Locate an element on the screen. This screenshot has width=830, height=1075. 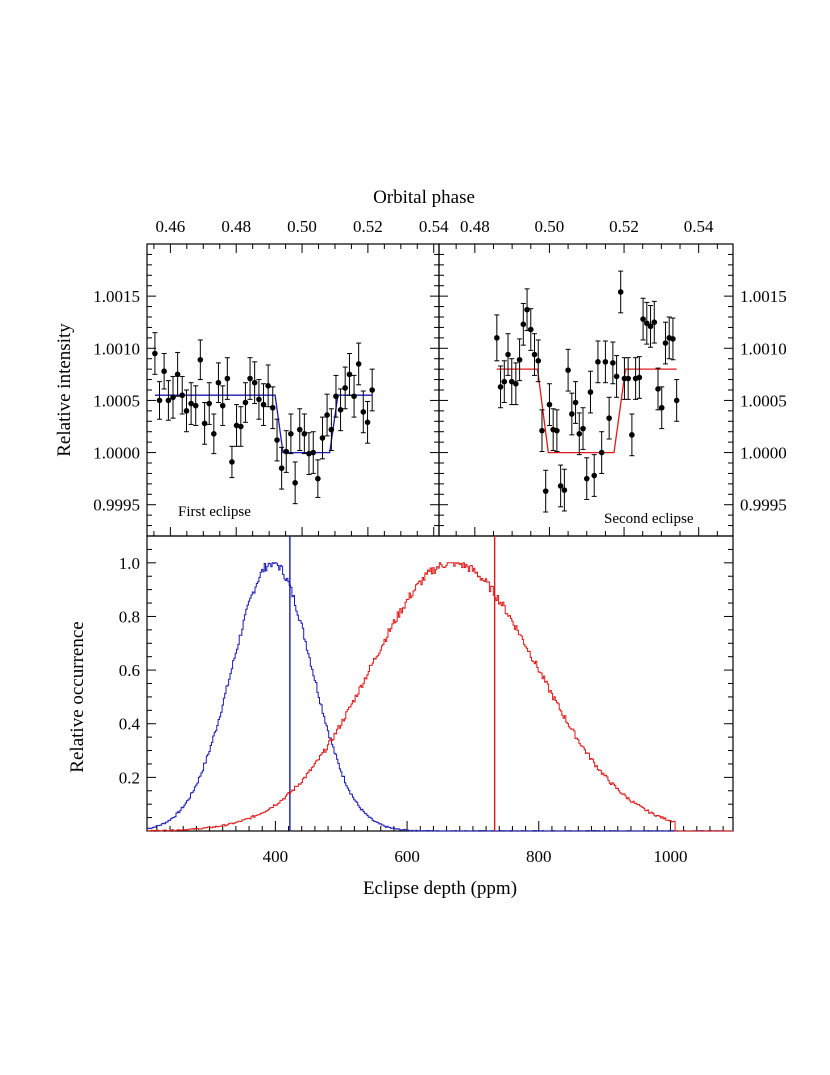
panel-frame-second is located at coordinates (586, 390).